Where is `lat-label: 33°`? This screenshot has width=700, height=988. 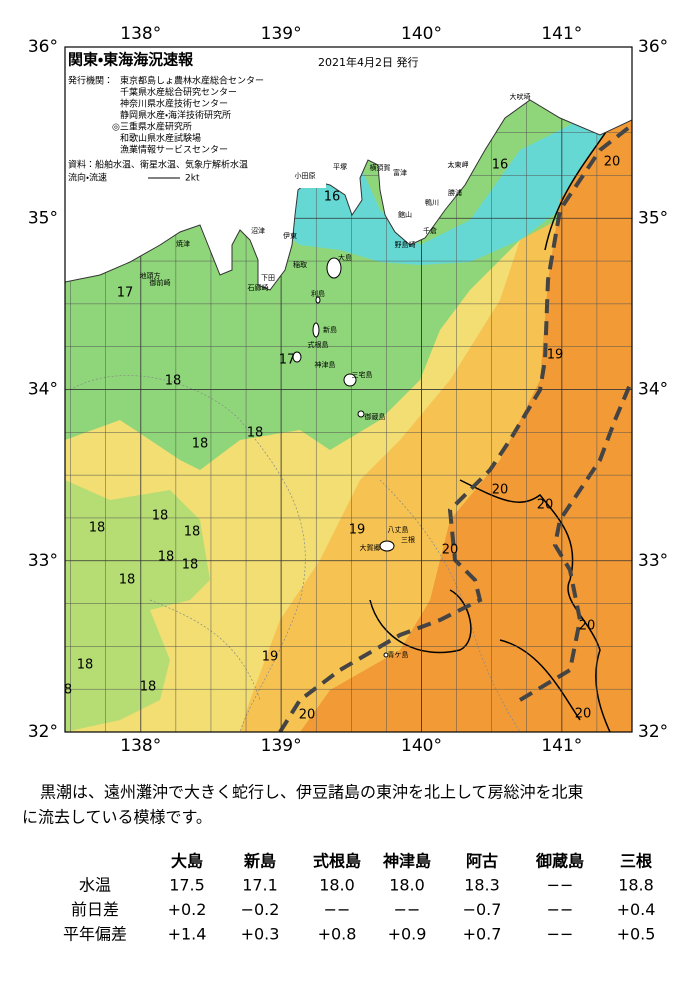
lat-label: 33° is located at coordinates (43, 561).